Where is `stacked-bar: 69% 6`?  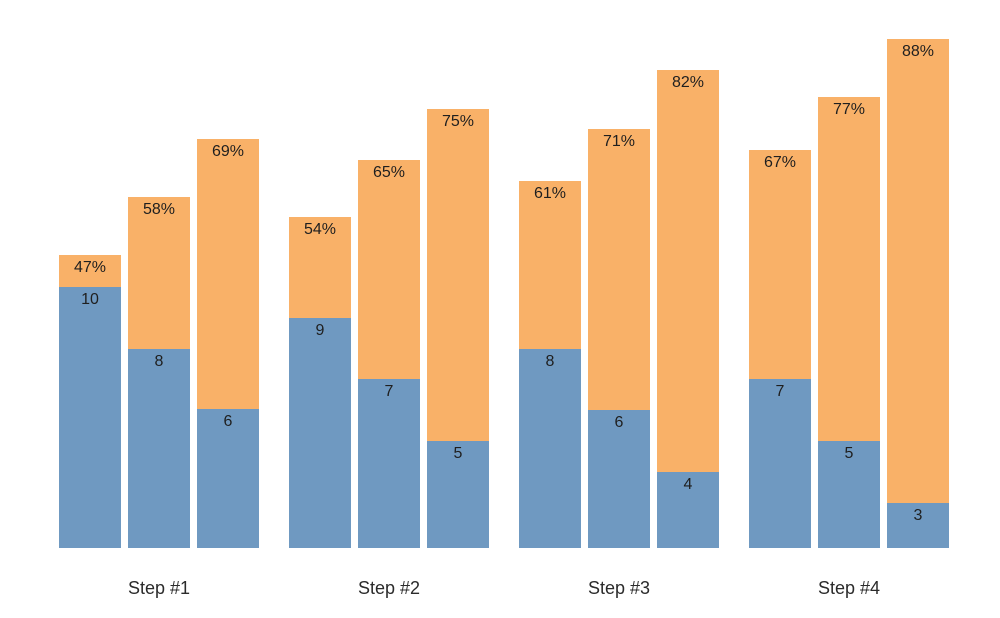 stacked-bar: 69% 6 is located at coordinates (228, 343).